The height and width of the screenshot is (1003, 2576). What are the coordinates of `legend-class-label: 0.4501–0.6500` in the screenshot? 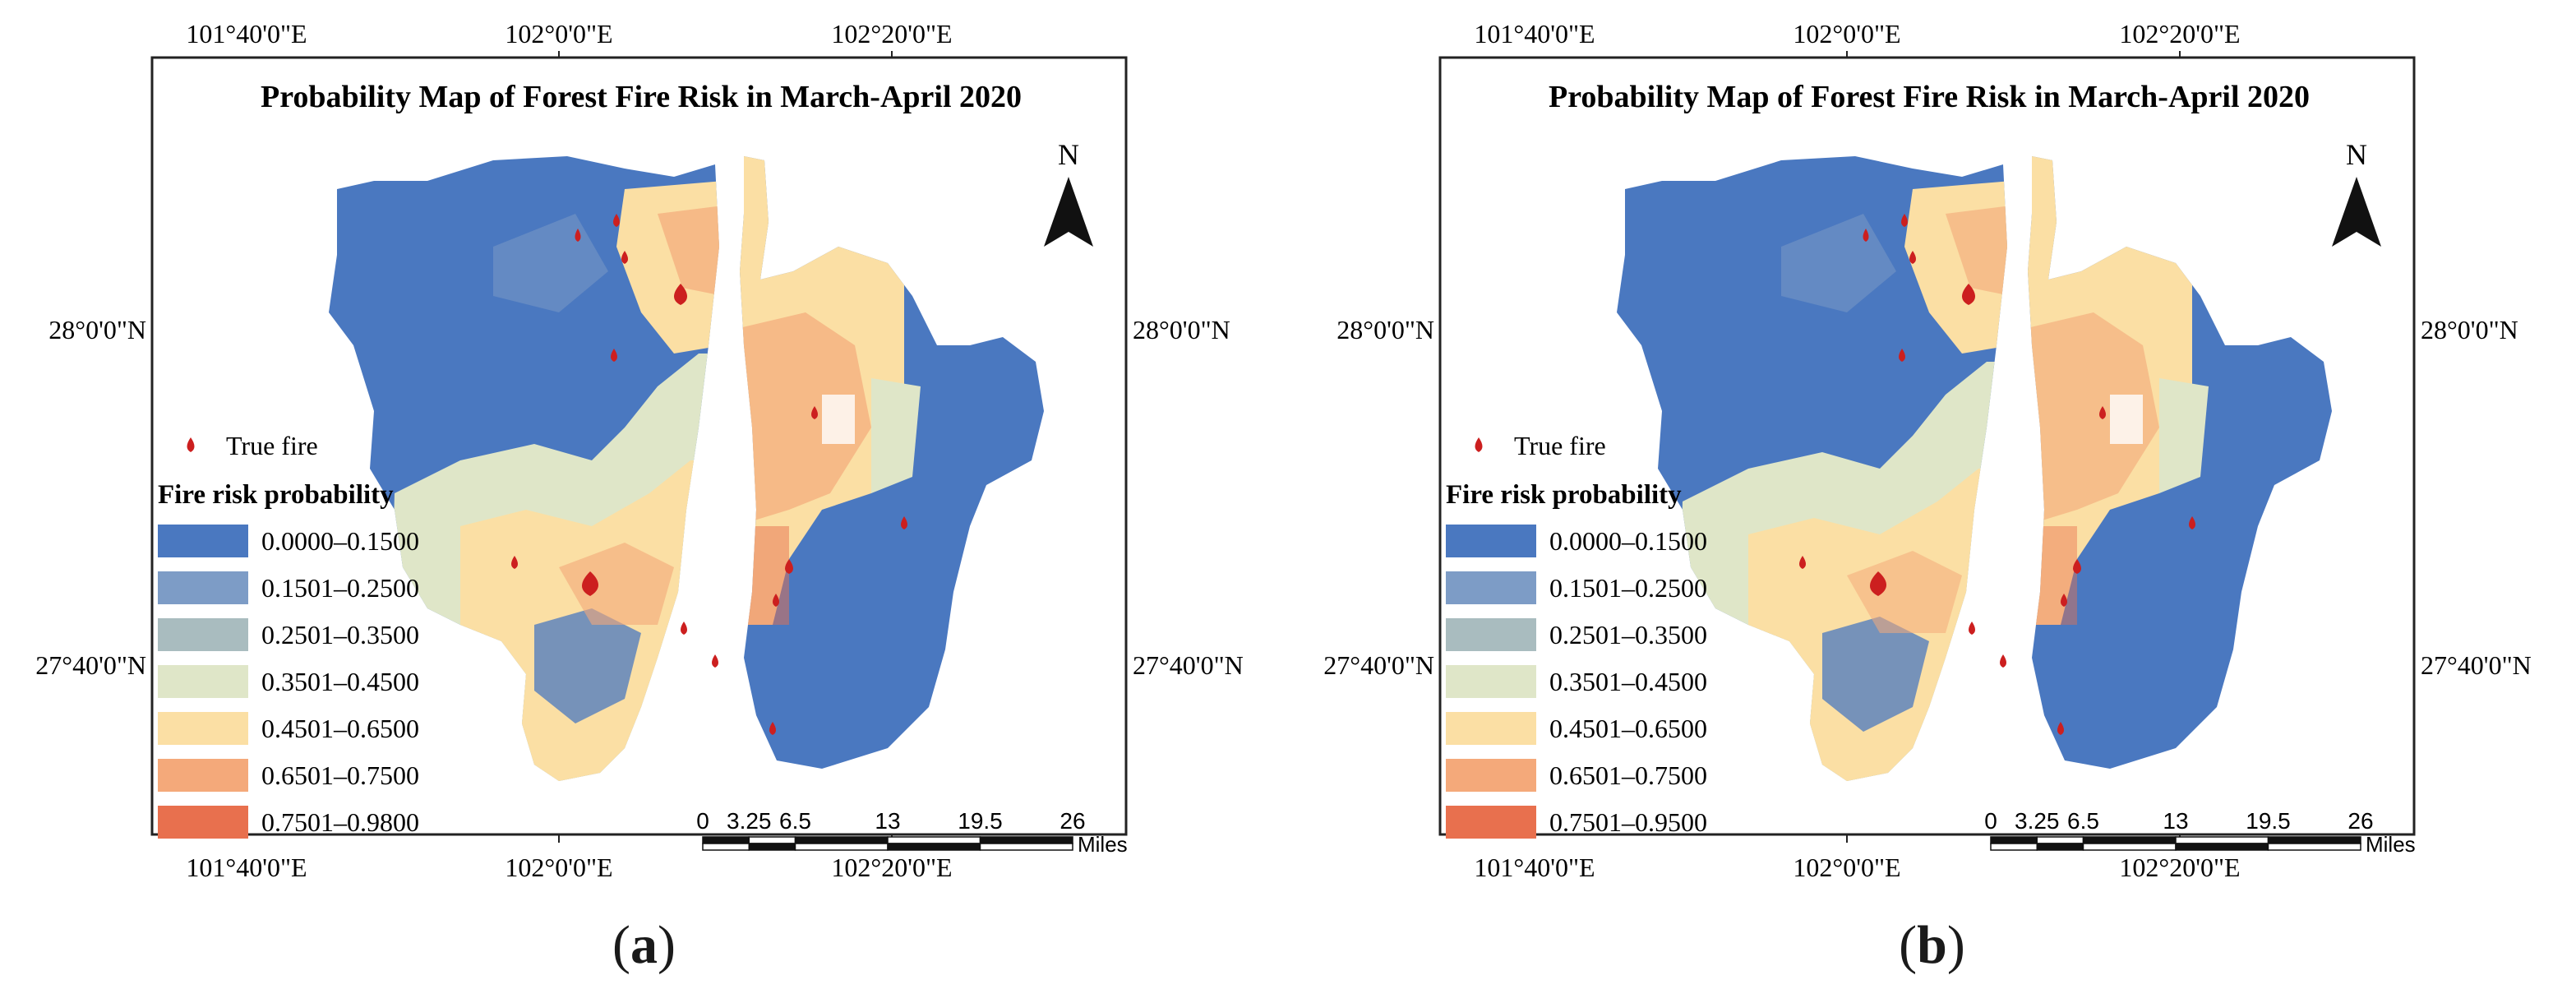 It's located at (340, 728).